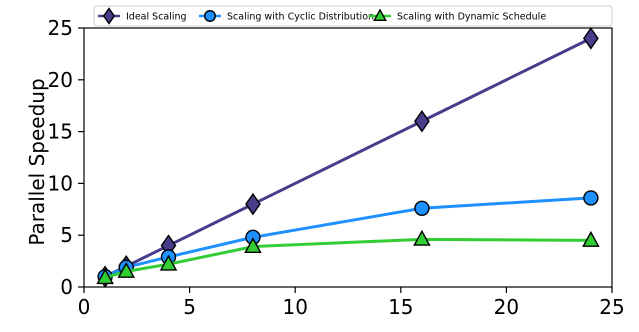 The width and height of the screenshot is (639, 332). What do you see at coordinates (37, 161) in the screenshot?
I see `y-axis-label: Parallel Speedup` at bounding box center [37, 161].